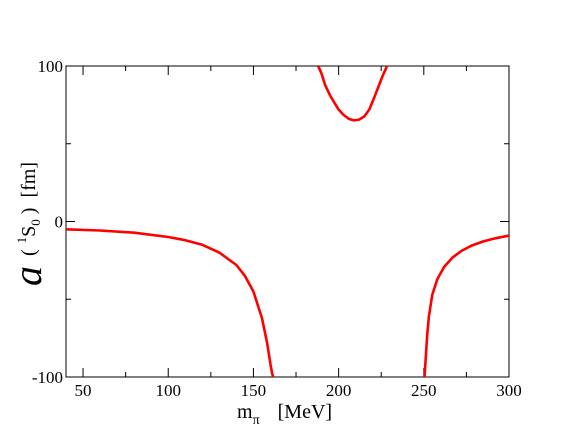 The image size is (573, 443). I want to click on y-tick-label: 100, so click(51, 66).